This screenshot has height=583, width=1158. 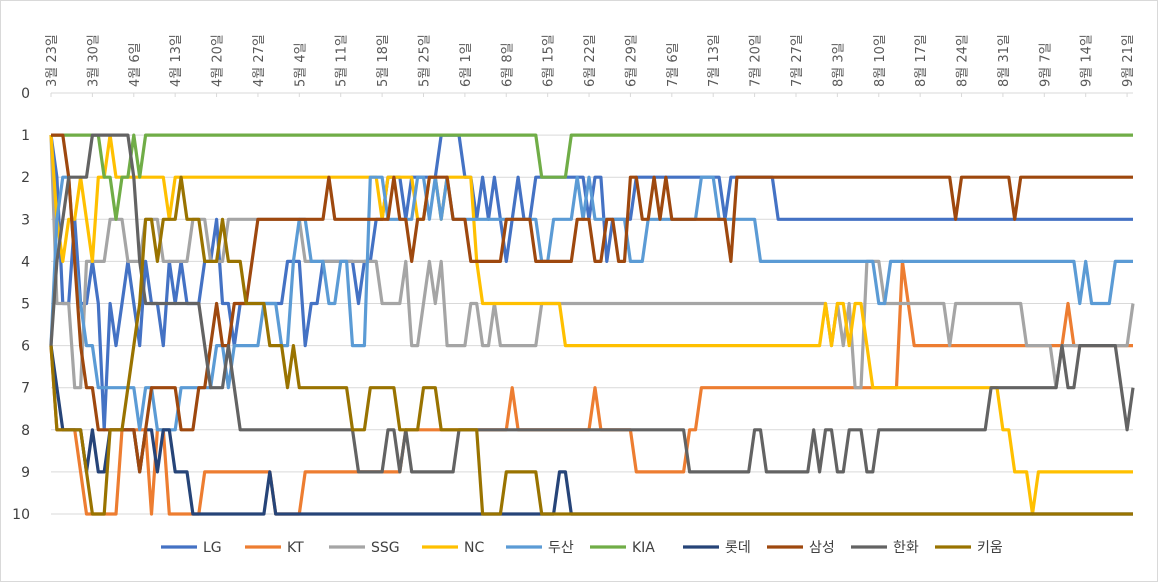 I want to click on x-tick-label: 7월 27일, so click(x=797, y=60).